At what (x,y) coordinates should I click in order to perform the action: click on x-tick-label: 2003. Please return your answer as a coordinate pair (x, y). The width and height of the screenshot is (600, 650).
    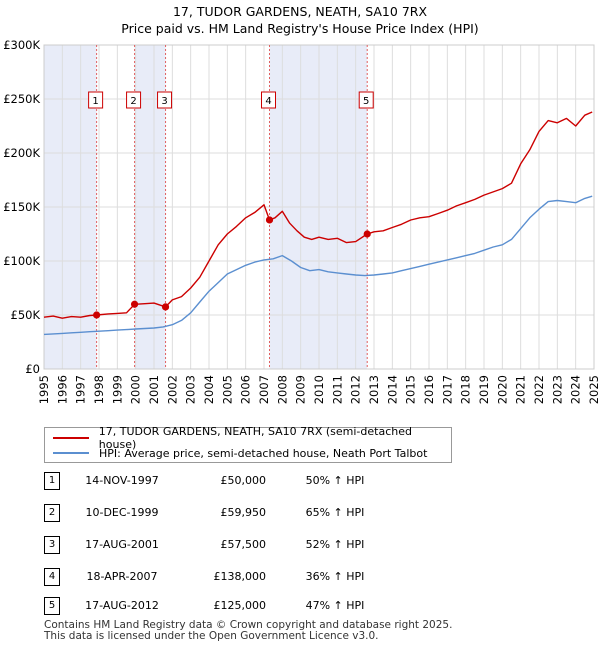
    Looking at the image, I should click on (191, 389).